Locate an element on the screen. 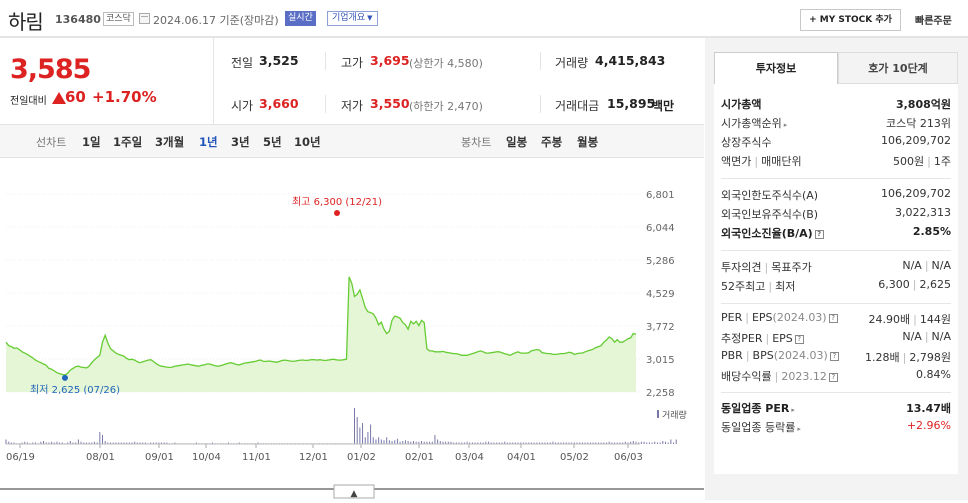 This screenshot has height=503, width=968. x-tick-label: 01/02 is located at coordinates (361, 457).